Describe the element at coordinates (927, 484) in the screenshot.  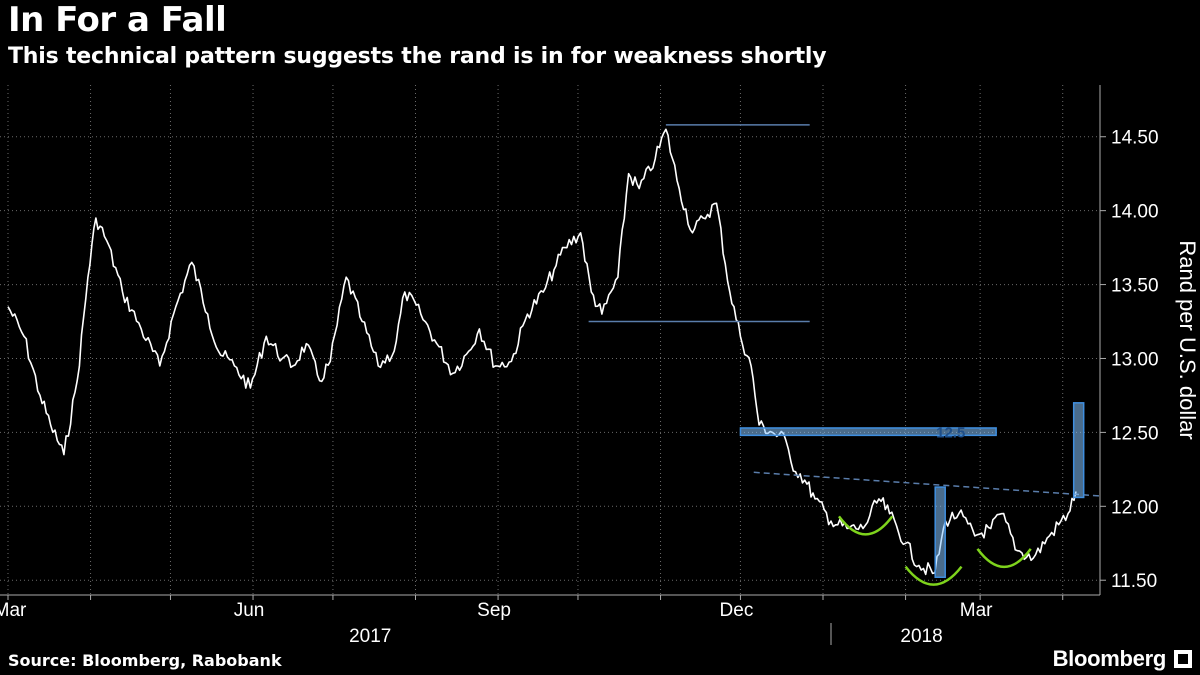
I see `neckline` at that location.